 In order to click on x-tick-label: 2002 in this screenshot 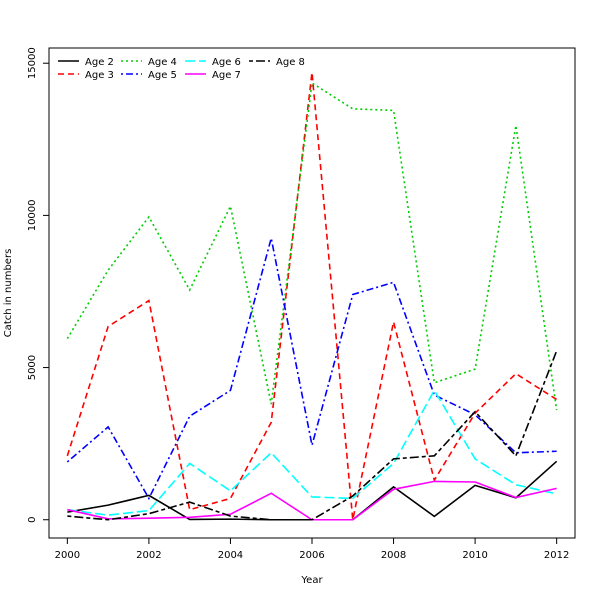, I will do `click(148, 555)`.